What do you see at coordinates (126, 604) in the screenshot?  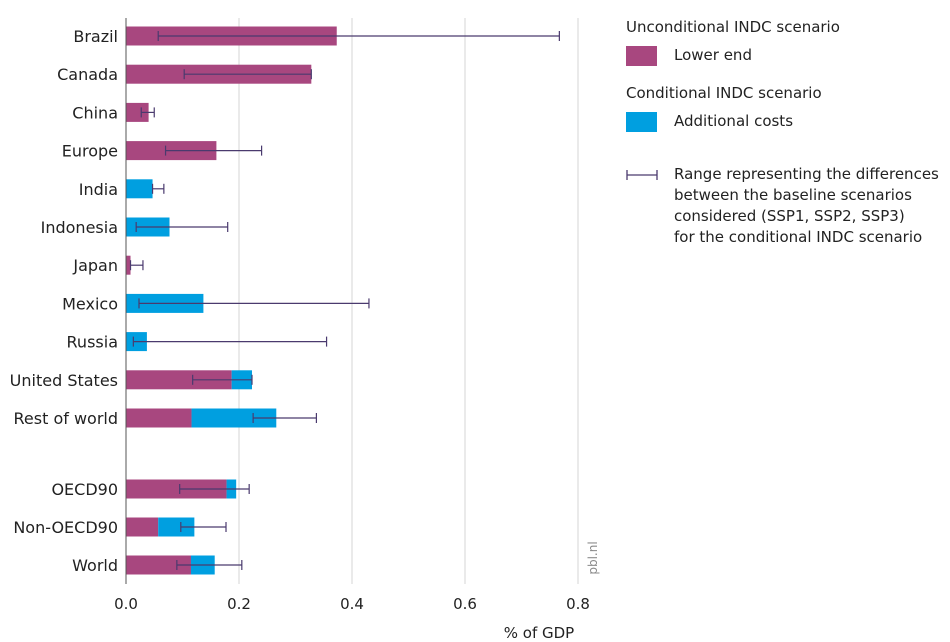 I see `x-tick-label: 0.0` at bounding box center [126, 604].